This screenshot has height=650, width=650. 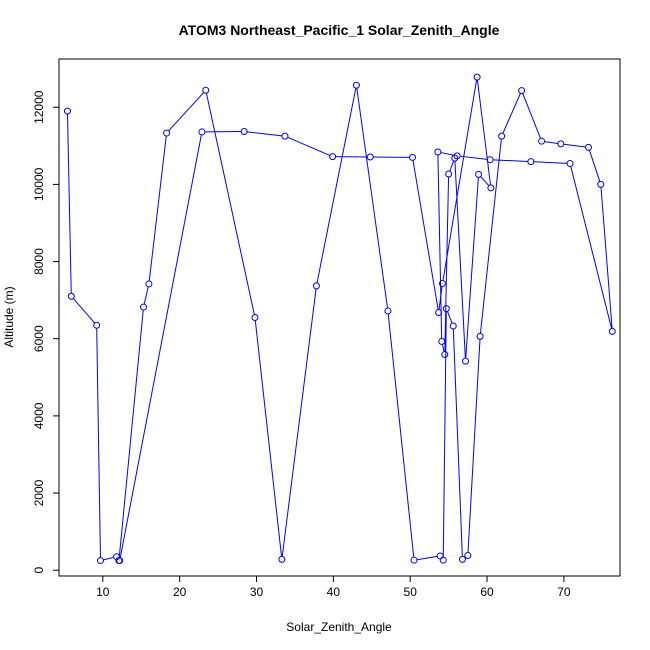 I want to click on y-tick-label: 4000, so click(x=39, y=415).